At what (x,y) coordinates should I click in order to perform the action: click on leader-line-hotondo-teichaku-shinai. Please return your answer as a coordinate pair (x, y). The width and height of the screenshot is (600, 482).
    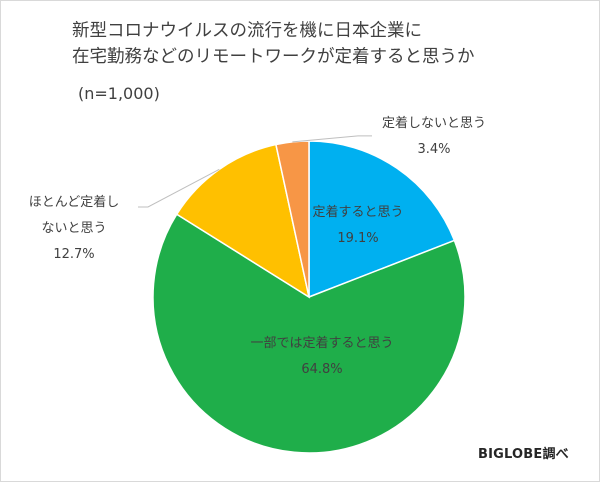
    Looking at the image, I should click on (179, 188).